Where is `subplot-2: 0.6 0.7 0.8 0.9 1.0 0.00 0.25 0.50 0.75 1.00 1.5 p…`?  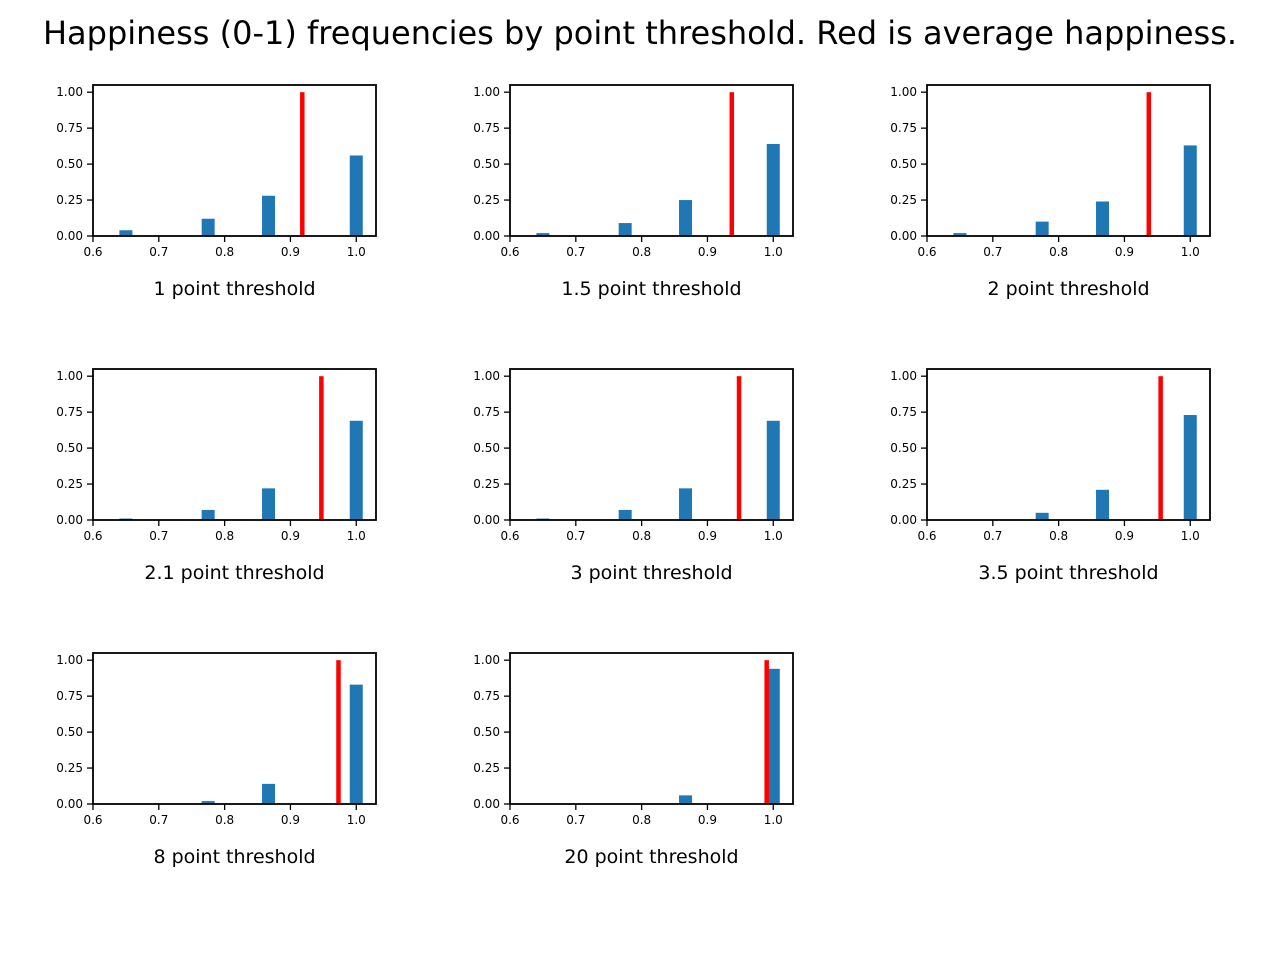 subplot-2: 0.6 0.7 0.8 0.9 1.0 0.00 0.25 0.50 0.75 1.00 1.5 p… is located at coordinates (633, 192).